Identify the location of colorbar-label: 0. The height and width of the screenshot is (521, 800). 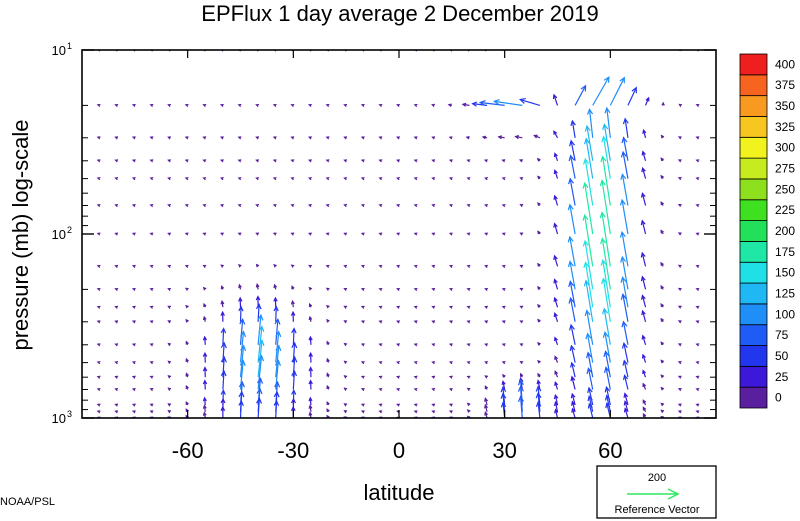
(778, 398).